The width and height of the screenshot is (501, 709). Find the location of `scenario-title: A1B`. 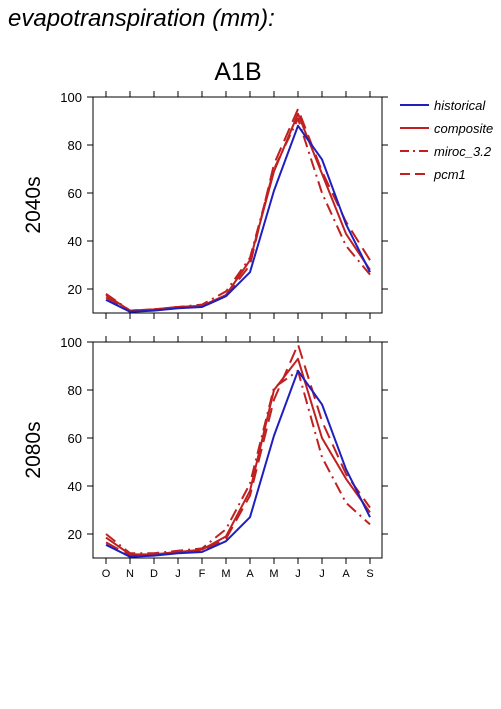

scenario-title: A1B is located at coordinates (237, 72).